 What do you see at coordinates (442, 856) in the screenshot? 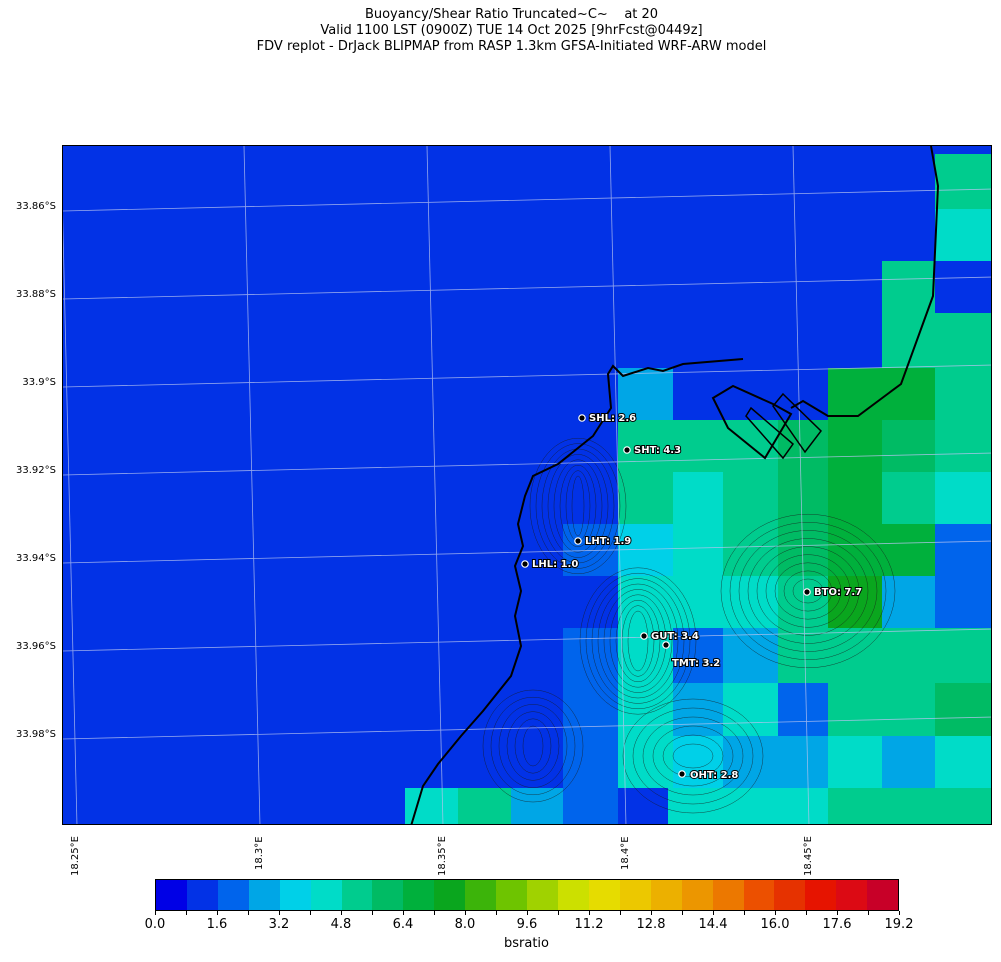
I see `lon-label-18-35: 18.35°E` at bounding box center [442, 856].